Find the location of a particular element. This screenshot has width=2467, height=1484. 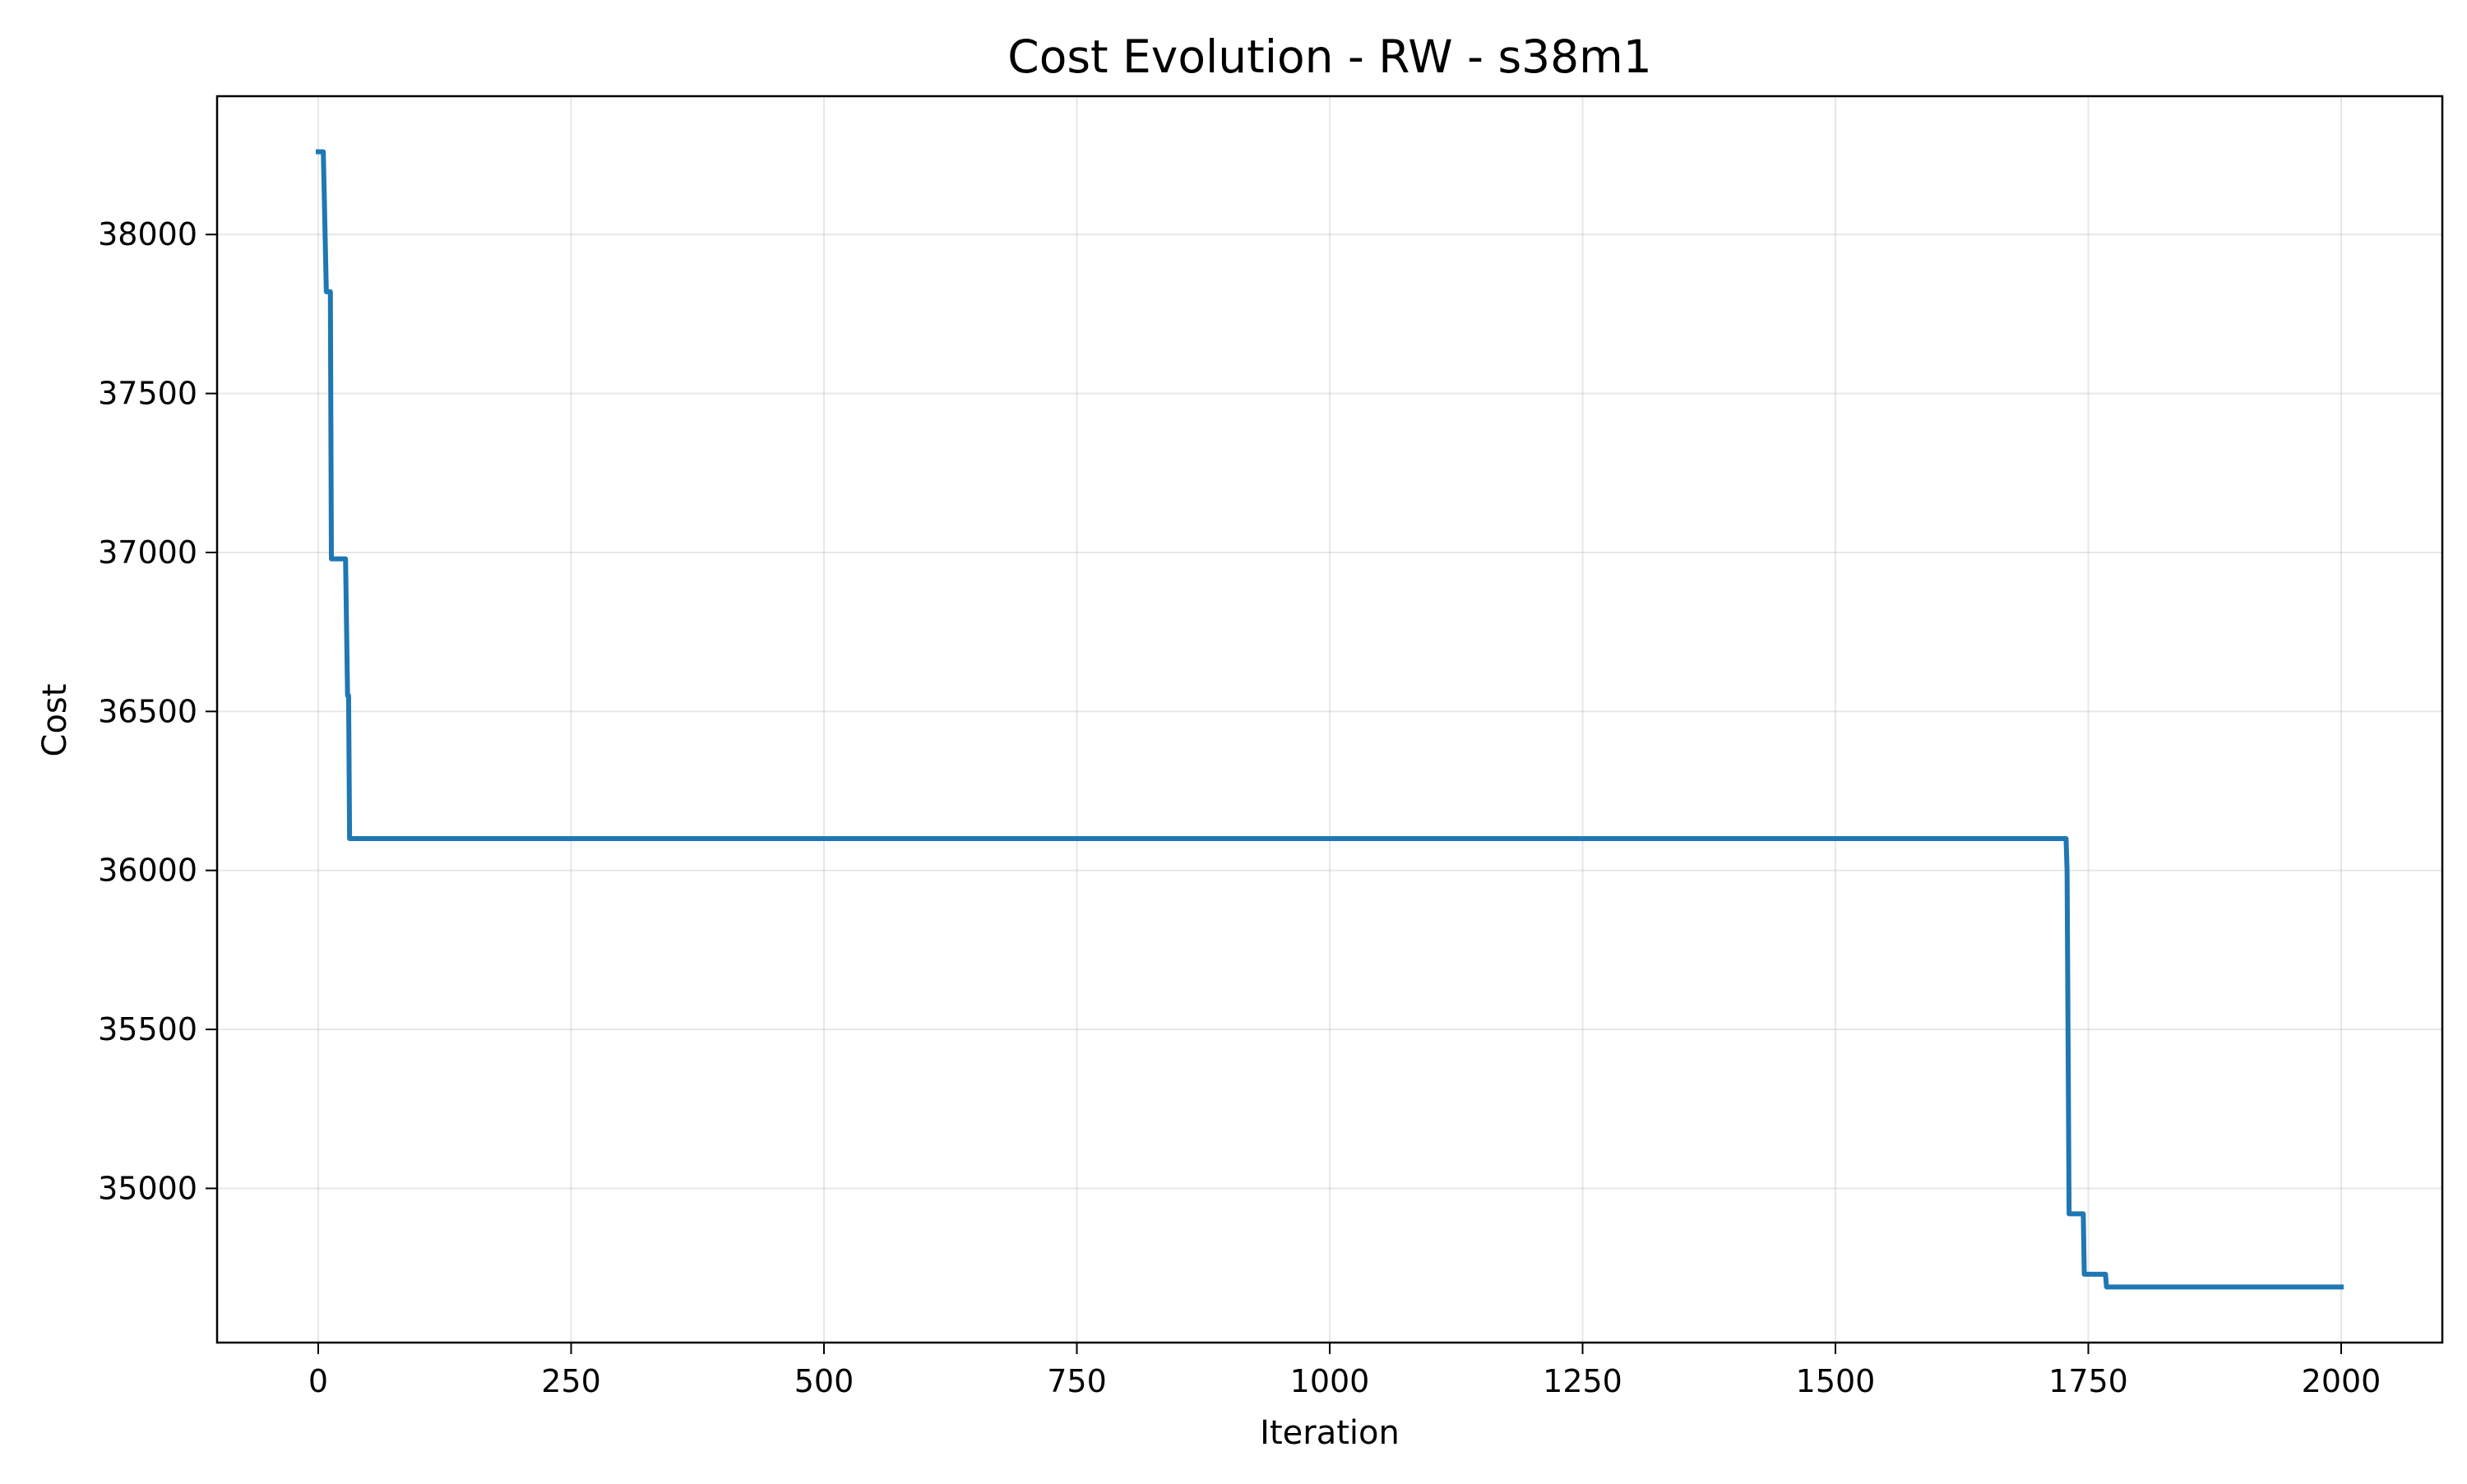

y-axis-label: Cost is located at coordinates (55, 720).